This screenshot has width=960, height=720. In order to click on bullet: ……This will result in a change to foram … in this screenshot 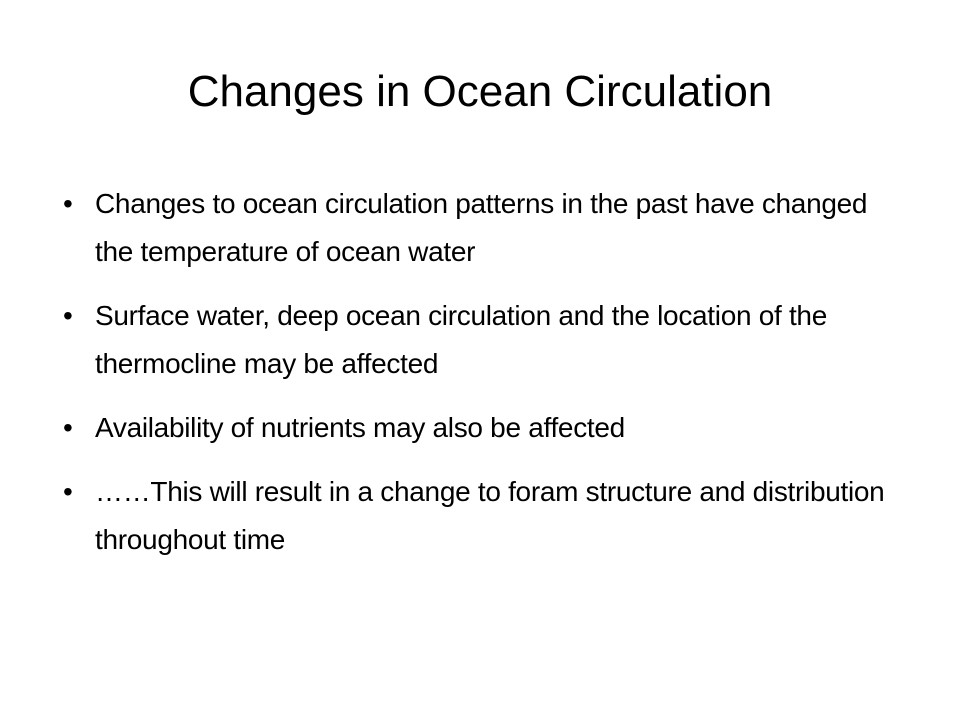, I will do `click(474, 516)`.